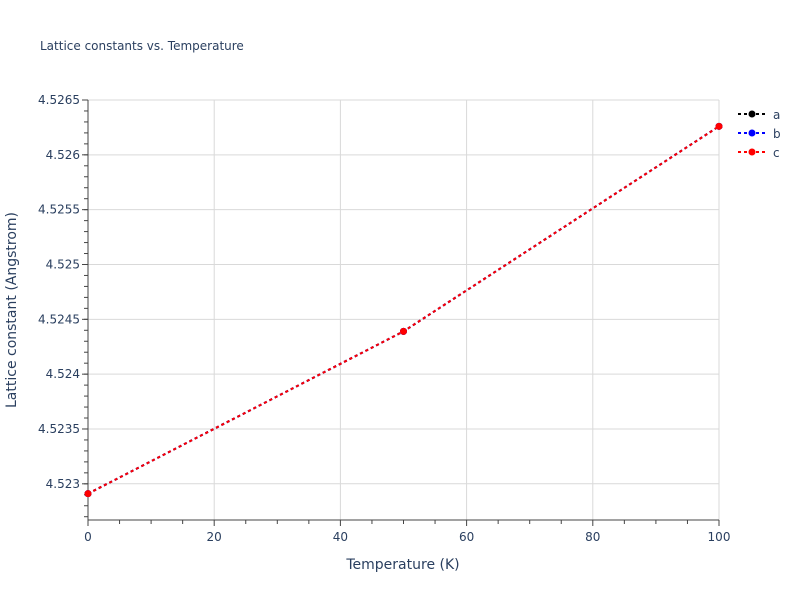 The width and height of the screenshot is (800, 604). Describe the element at coordinates (59, 429) in the screenshot. I see `y-tick-label: 4.5235` at that location.